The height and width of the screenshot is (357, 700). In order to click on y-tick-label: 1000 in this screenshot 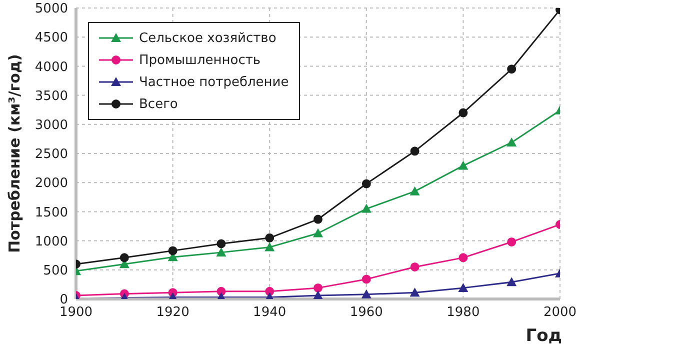, I will do `click(51, 242)`.